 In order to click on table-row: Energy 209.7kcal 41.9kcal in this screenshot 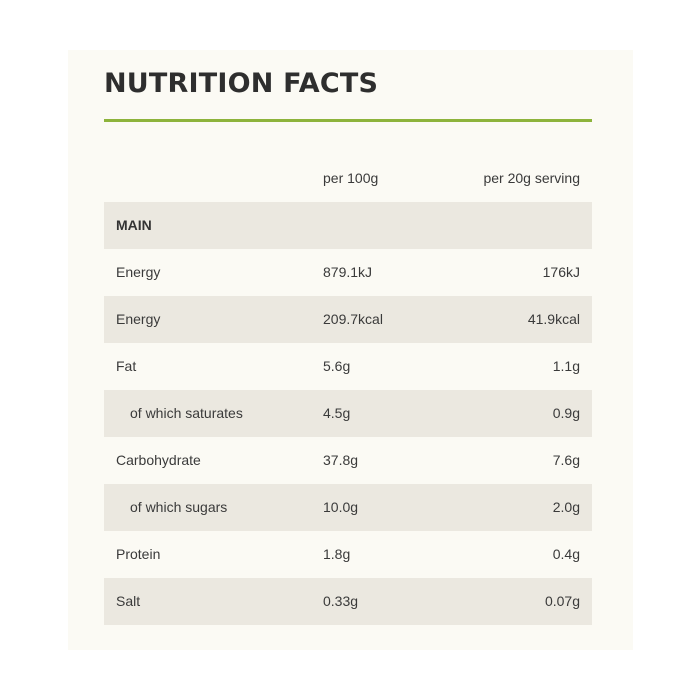, I will do `click(348, 319)`.